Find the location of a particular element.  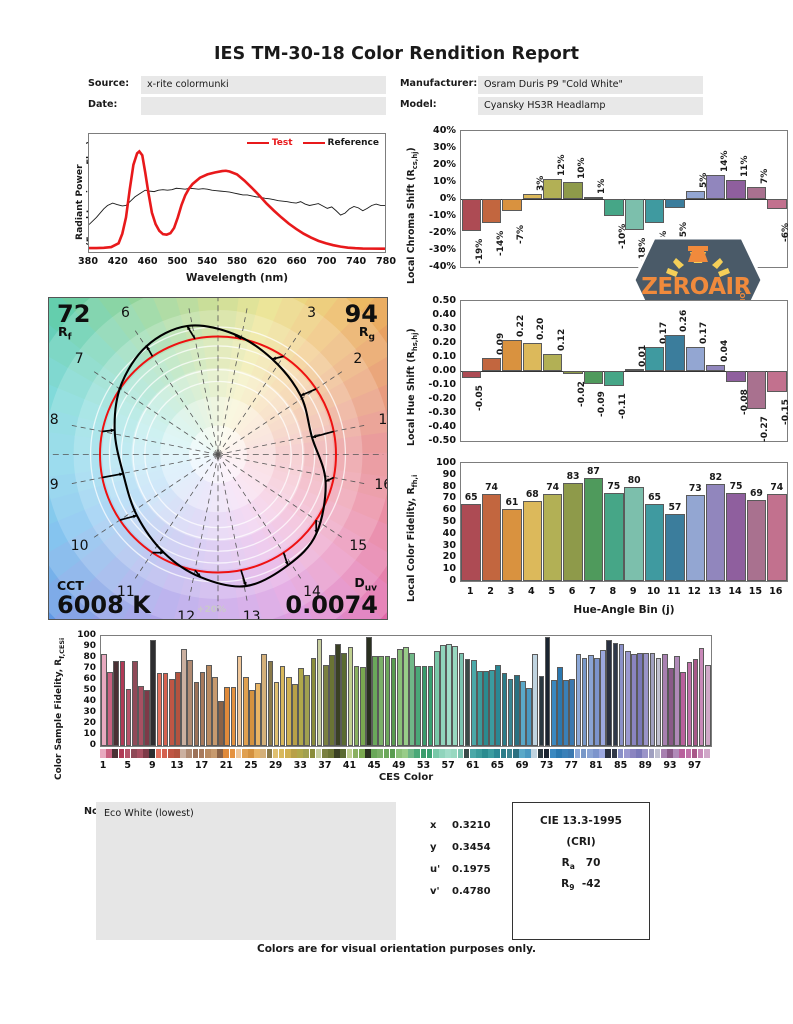

xtick: 6 is located at coordinates (572, 591).